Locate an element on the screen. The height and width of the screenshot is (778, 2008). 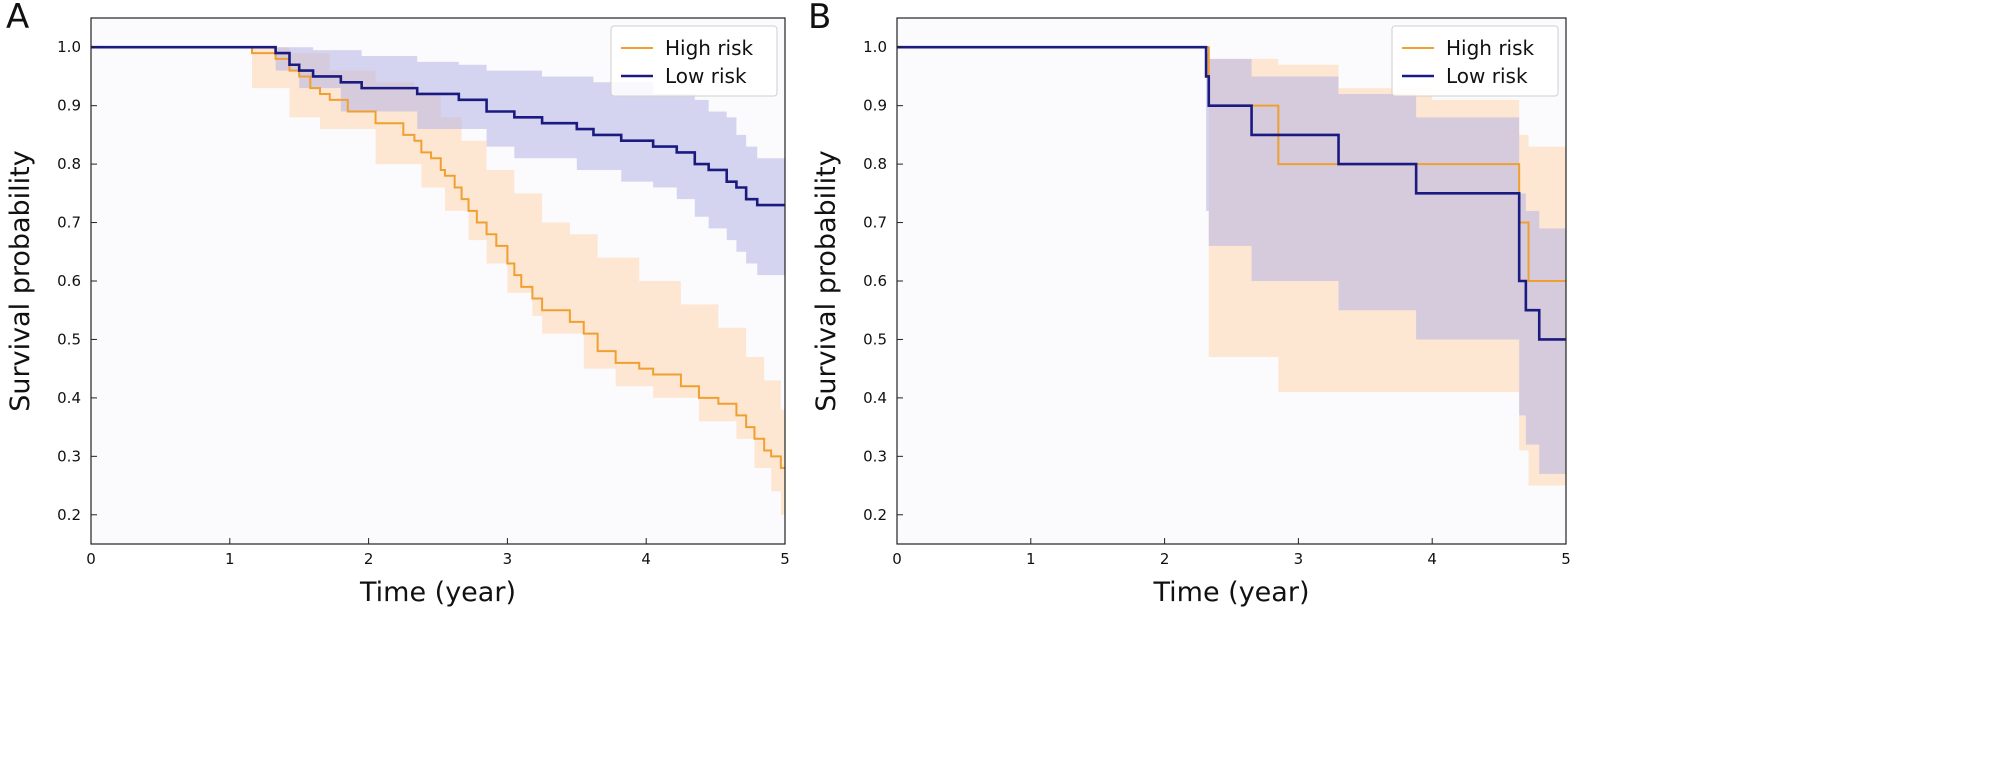
ci-band-low-risk is located at coordinates (438, 161).